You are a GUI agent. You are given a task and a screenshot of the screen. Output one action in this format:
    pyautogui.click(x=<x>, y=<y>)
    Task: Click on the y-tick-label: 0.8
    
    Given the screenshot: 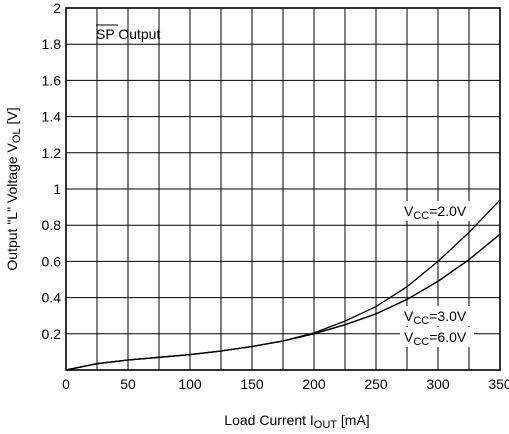 What is the action you would take?
    pyautogui.click(x=52, y=225)
    